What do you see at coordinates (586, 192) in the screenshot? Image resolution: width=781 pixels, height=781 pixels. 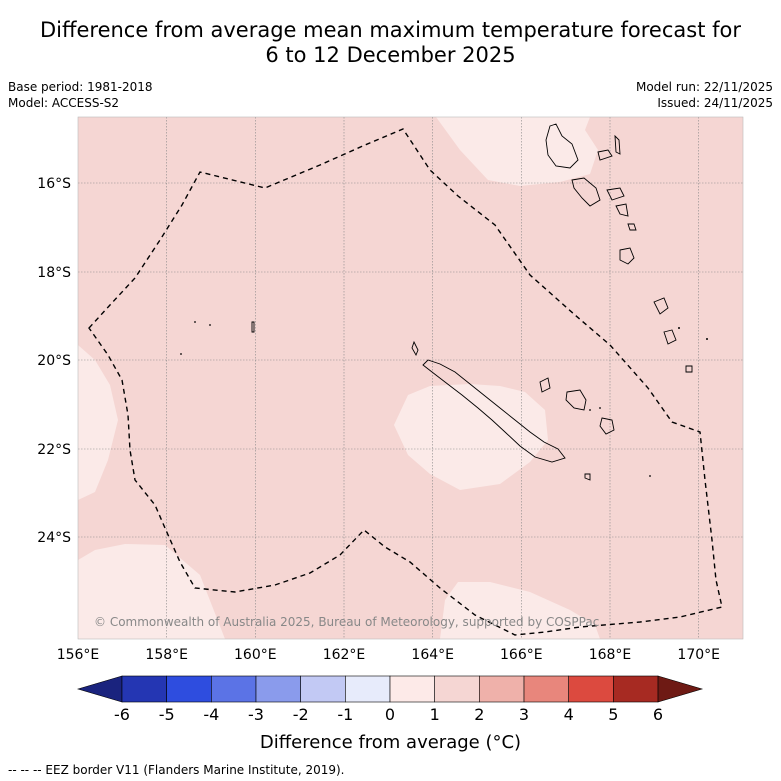 I see `malekula-island` at bounding box center [586, 192].